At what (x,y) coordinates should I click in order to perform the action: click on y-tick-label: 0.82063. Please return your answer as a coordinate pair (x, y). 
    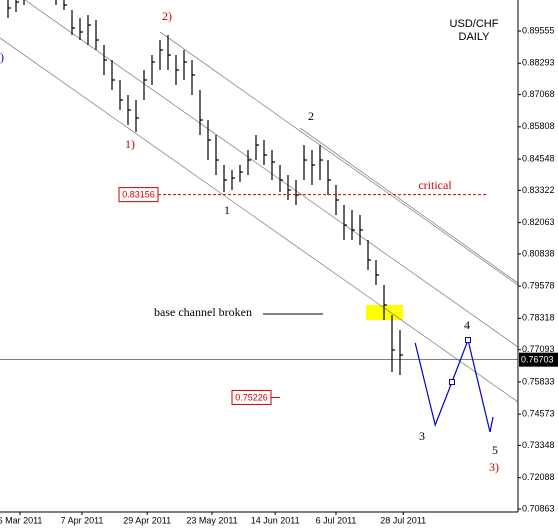
    Looking at the image, I should click on (538, 222).